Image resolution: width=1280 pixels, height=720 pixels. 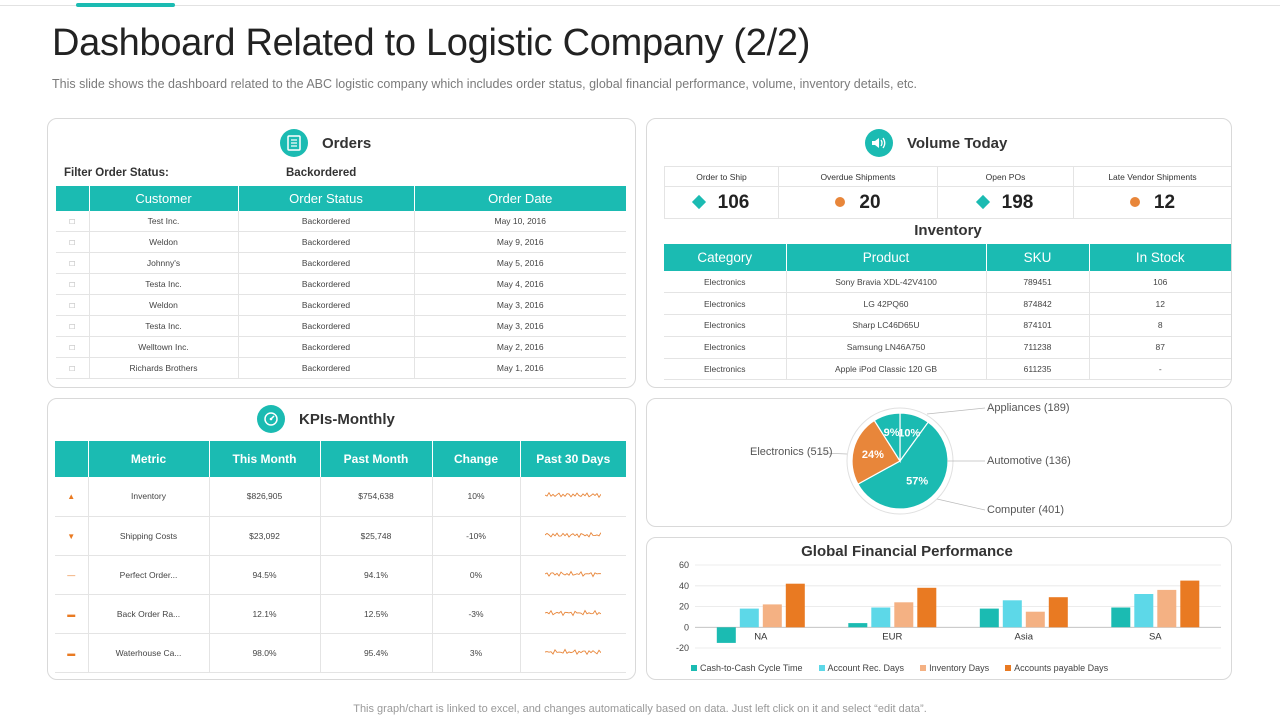 I want to click on pie-callout-automotive: Automotive (136), so click(x=1029, y=461).